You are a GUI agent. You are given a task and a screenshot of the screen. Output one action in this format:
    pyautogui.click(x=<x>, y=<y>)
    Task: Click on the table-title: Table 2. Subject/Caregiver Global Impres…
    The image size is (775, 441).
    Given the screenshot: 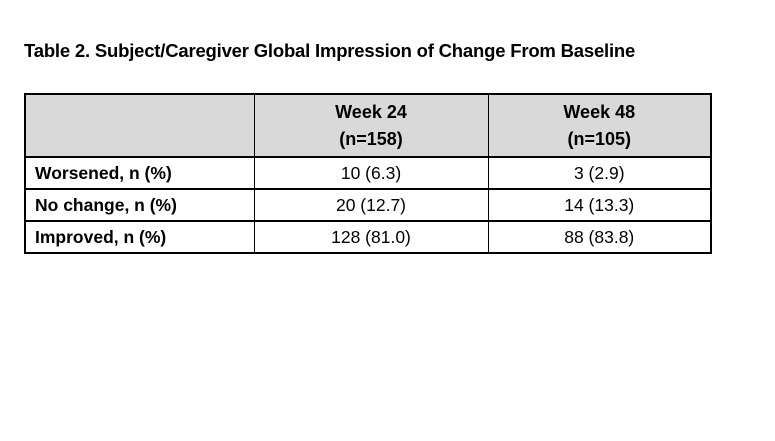 What is the action you would take?
    pyautogui.click(x=330, y=50)
    